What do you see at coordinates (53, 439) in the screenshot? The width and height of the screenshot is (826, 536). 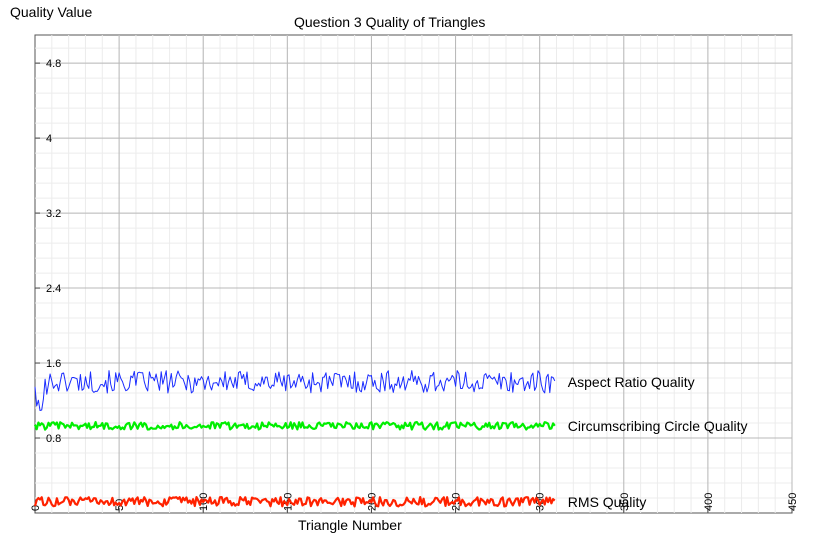 I see `y-tick-label: 0.8` at bounding box center [53, 439].